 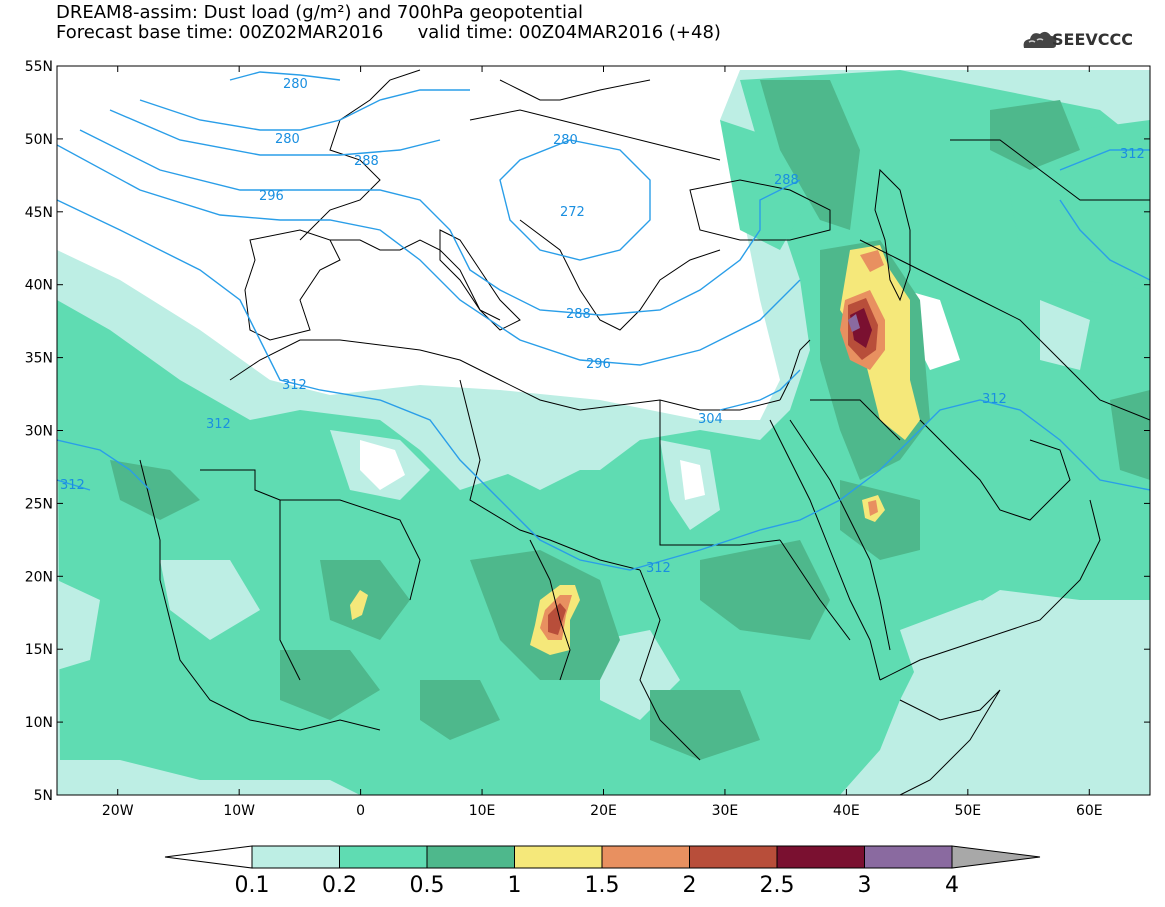 I want to click on colorbar-label: 2, so click(x=690, y=885).